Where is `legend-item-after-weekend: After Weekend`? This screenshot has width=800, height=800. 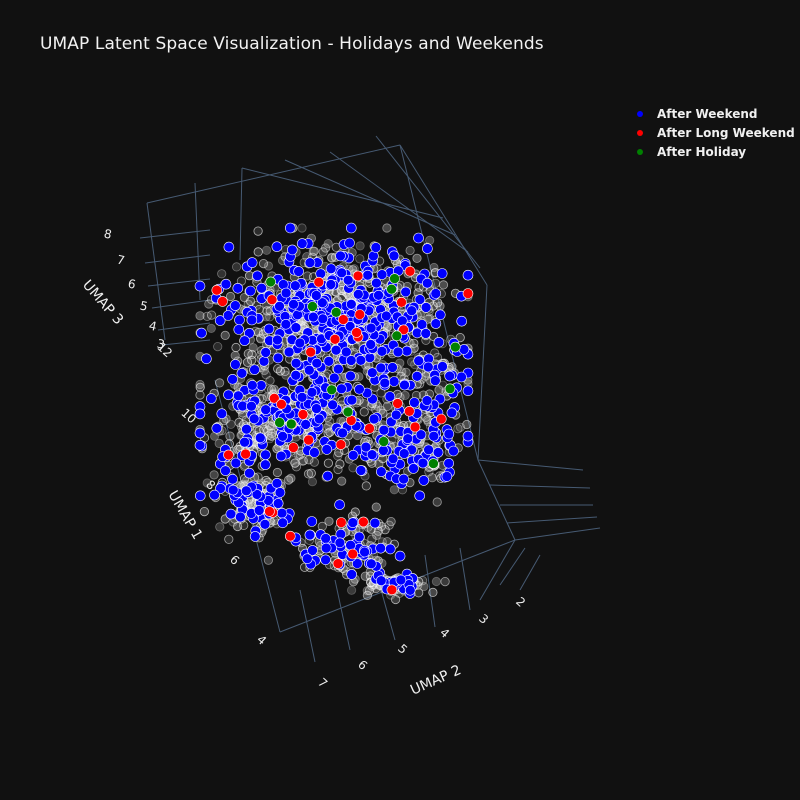 legend-item-after-weekend: After Weekend is located at coordinates (714, 113).